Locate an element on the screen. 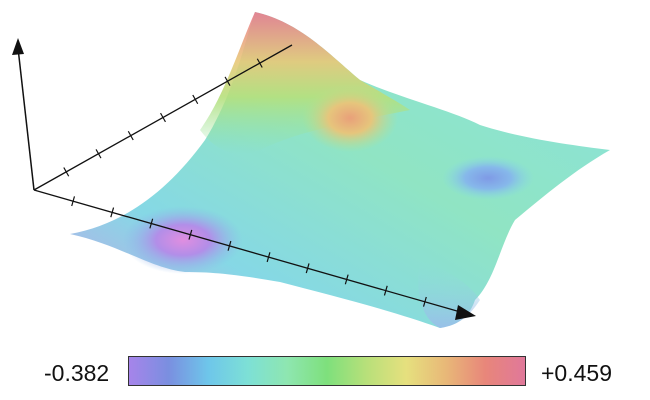 Image resolution: width=650 pixels, height=400 pixels. surface-pit-right is located at coordinates (488, 178).